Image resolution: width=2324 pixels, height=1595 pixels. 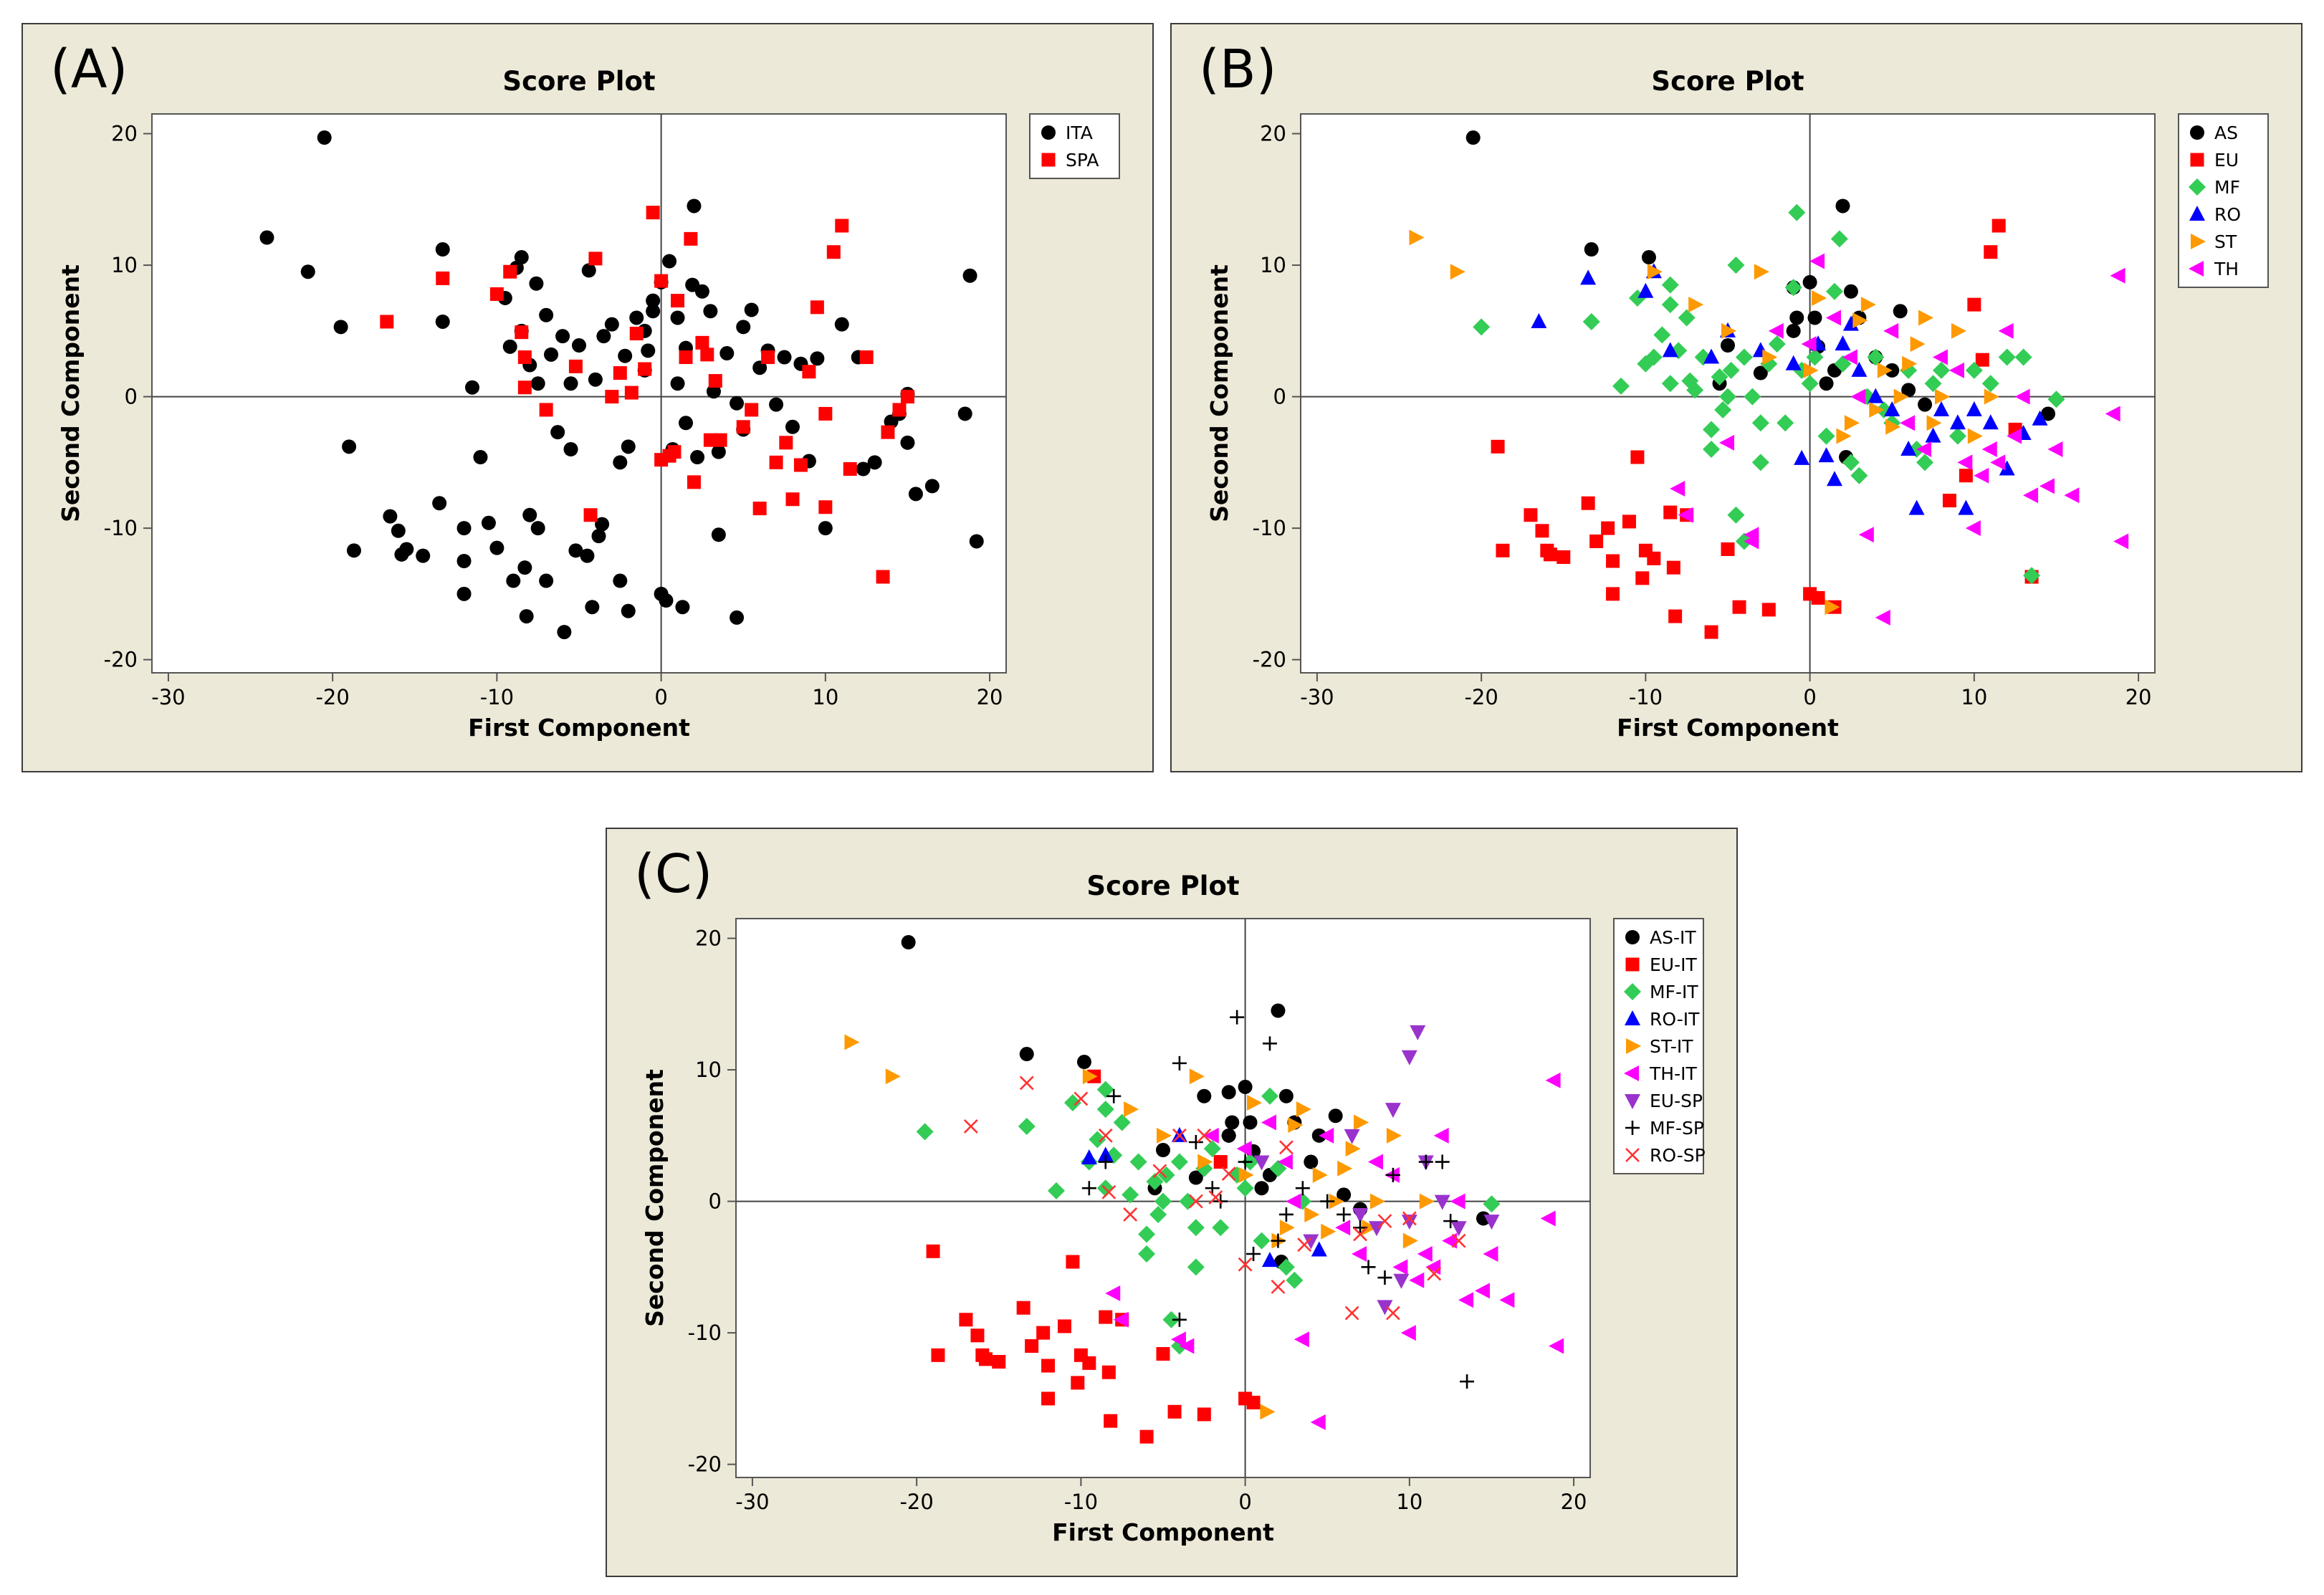 I want to click on legend-label: RO, so click(x=2227, y=215).